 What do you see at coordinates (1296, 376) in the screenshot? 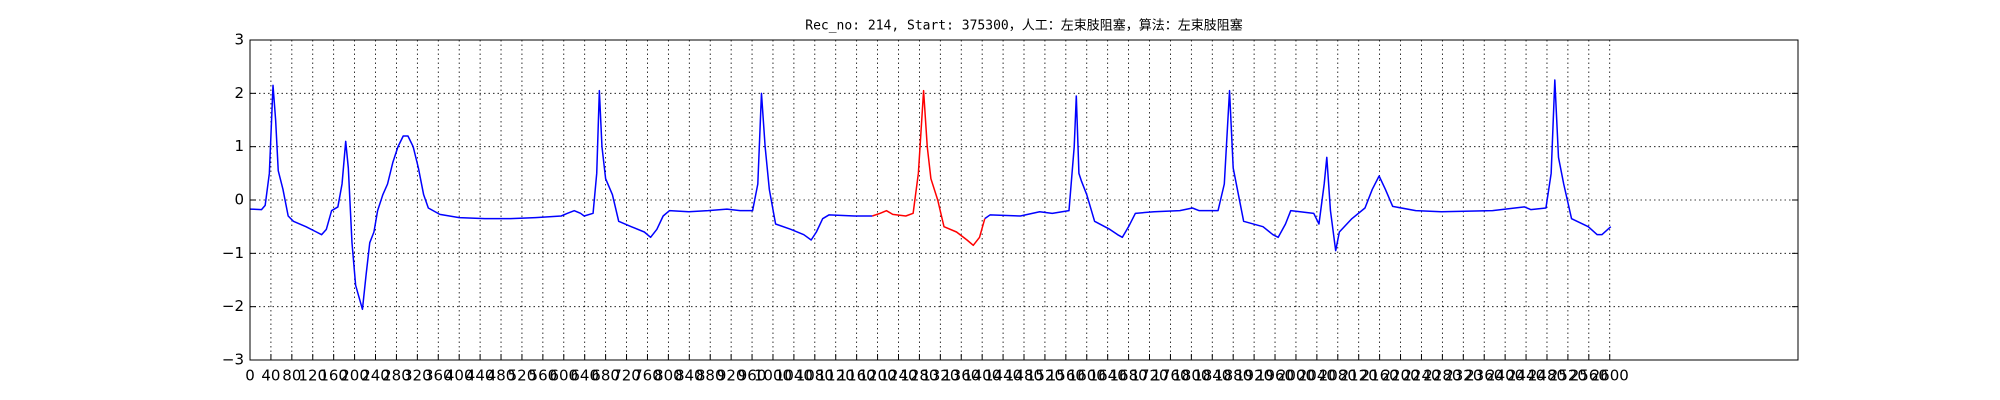
I see `x-tick-label: 2000` at bounding box center [1296, 376].